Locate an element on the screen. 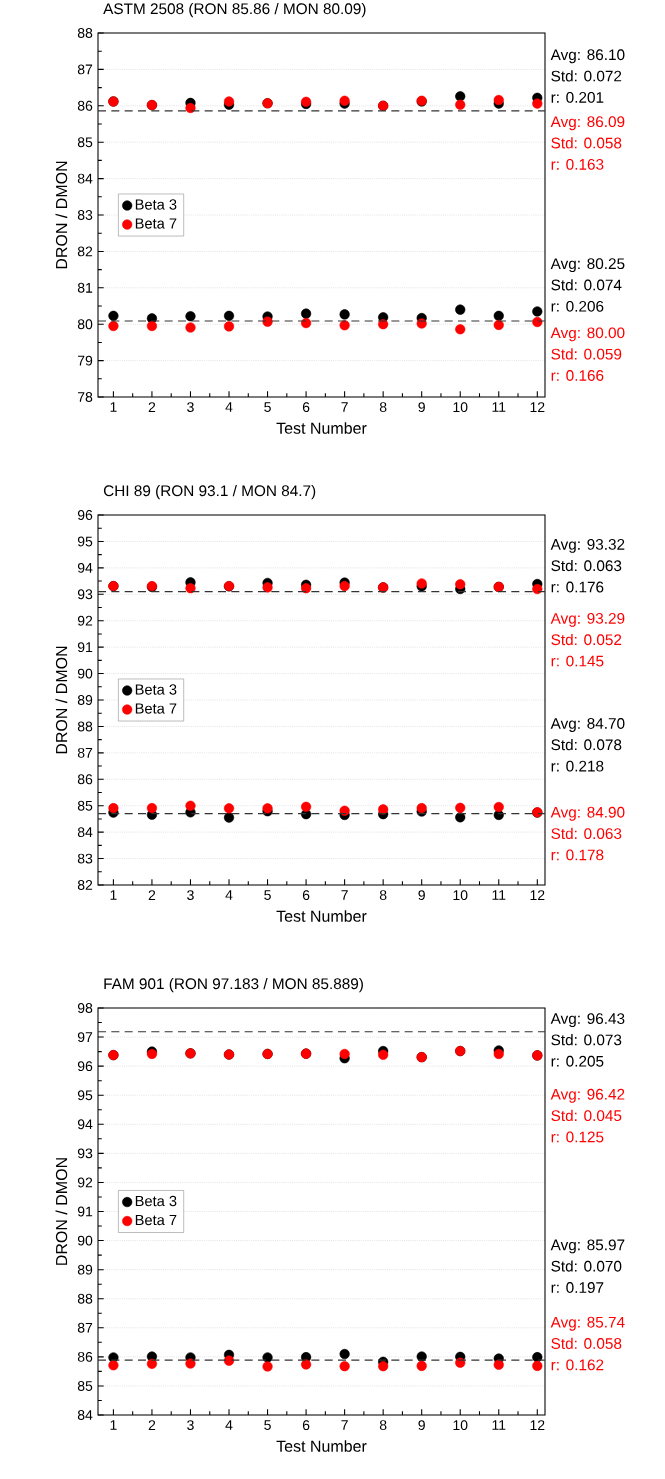 This screenshot has height=1479, width=665. text: Avg: 86.10 is located at coordinates (587, 56).